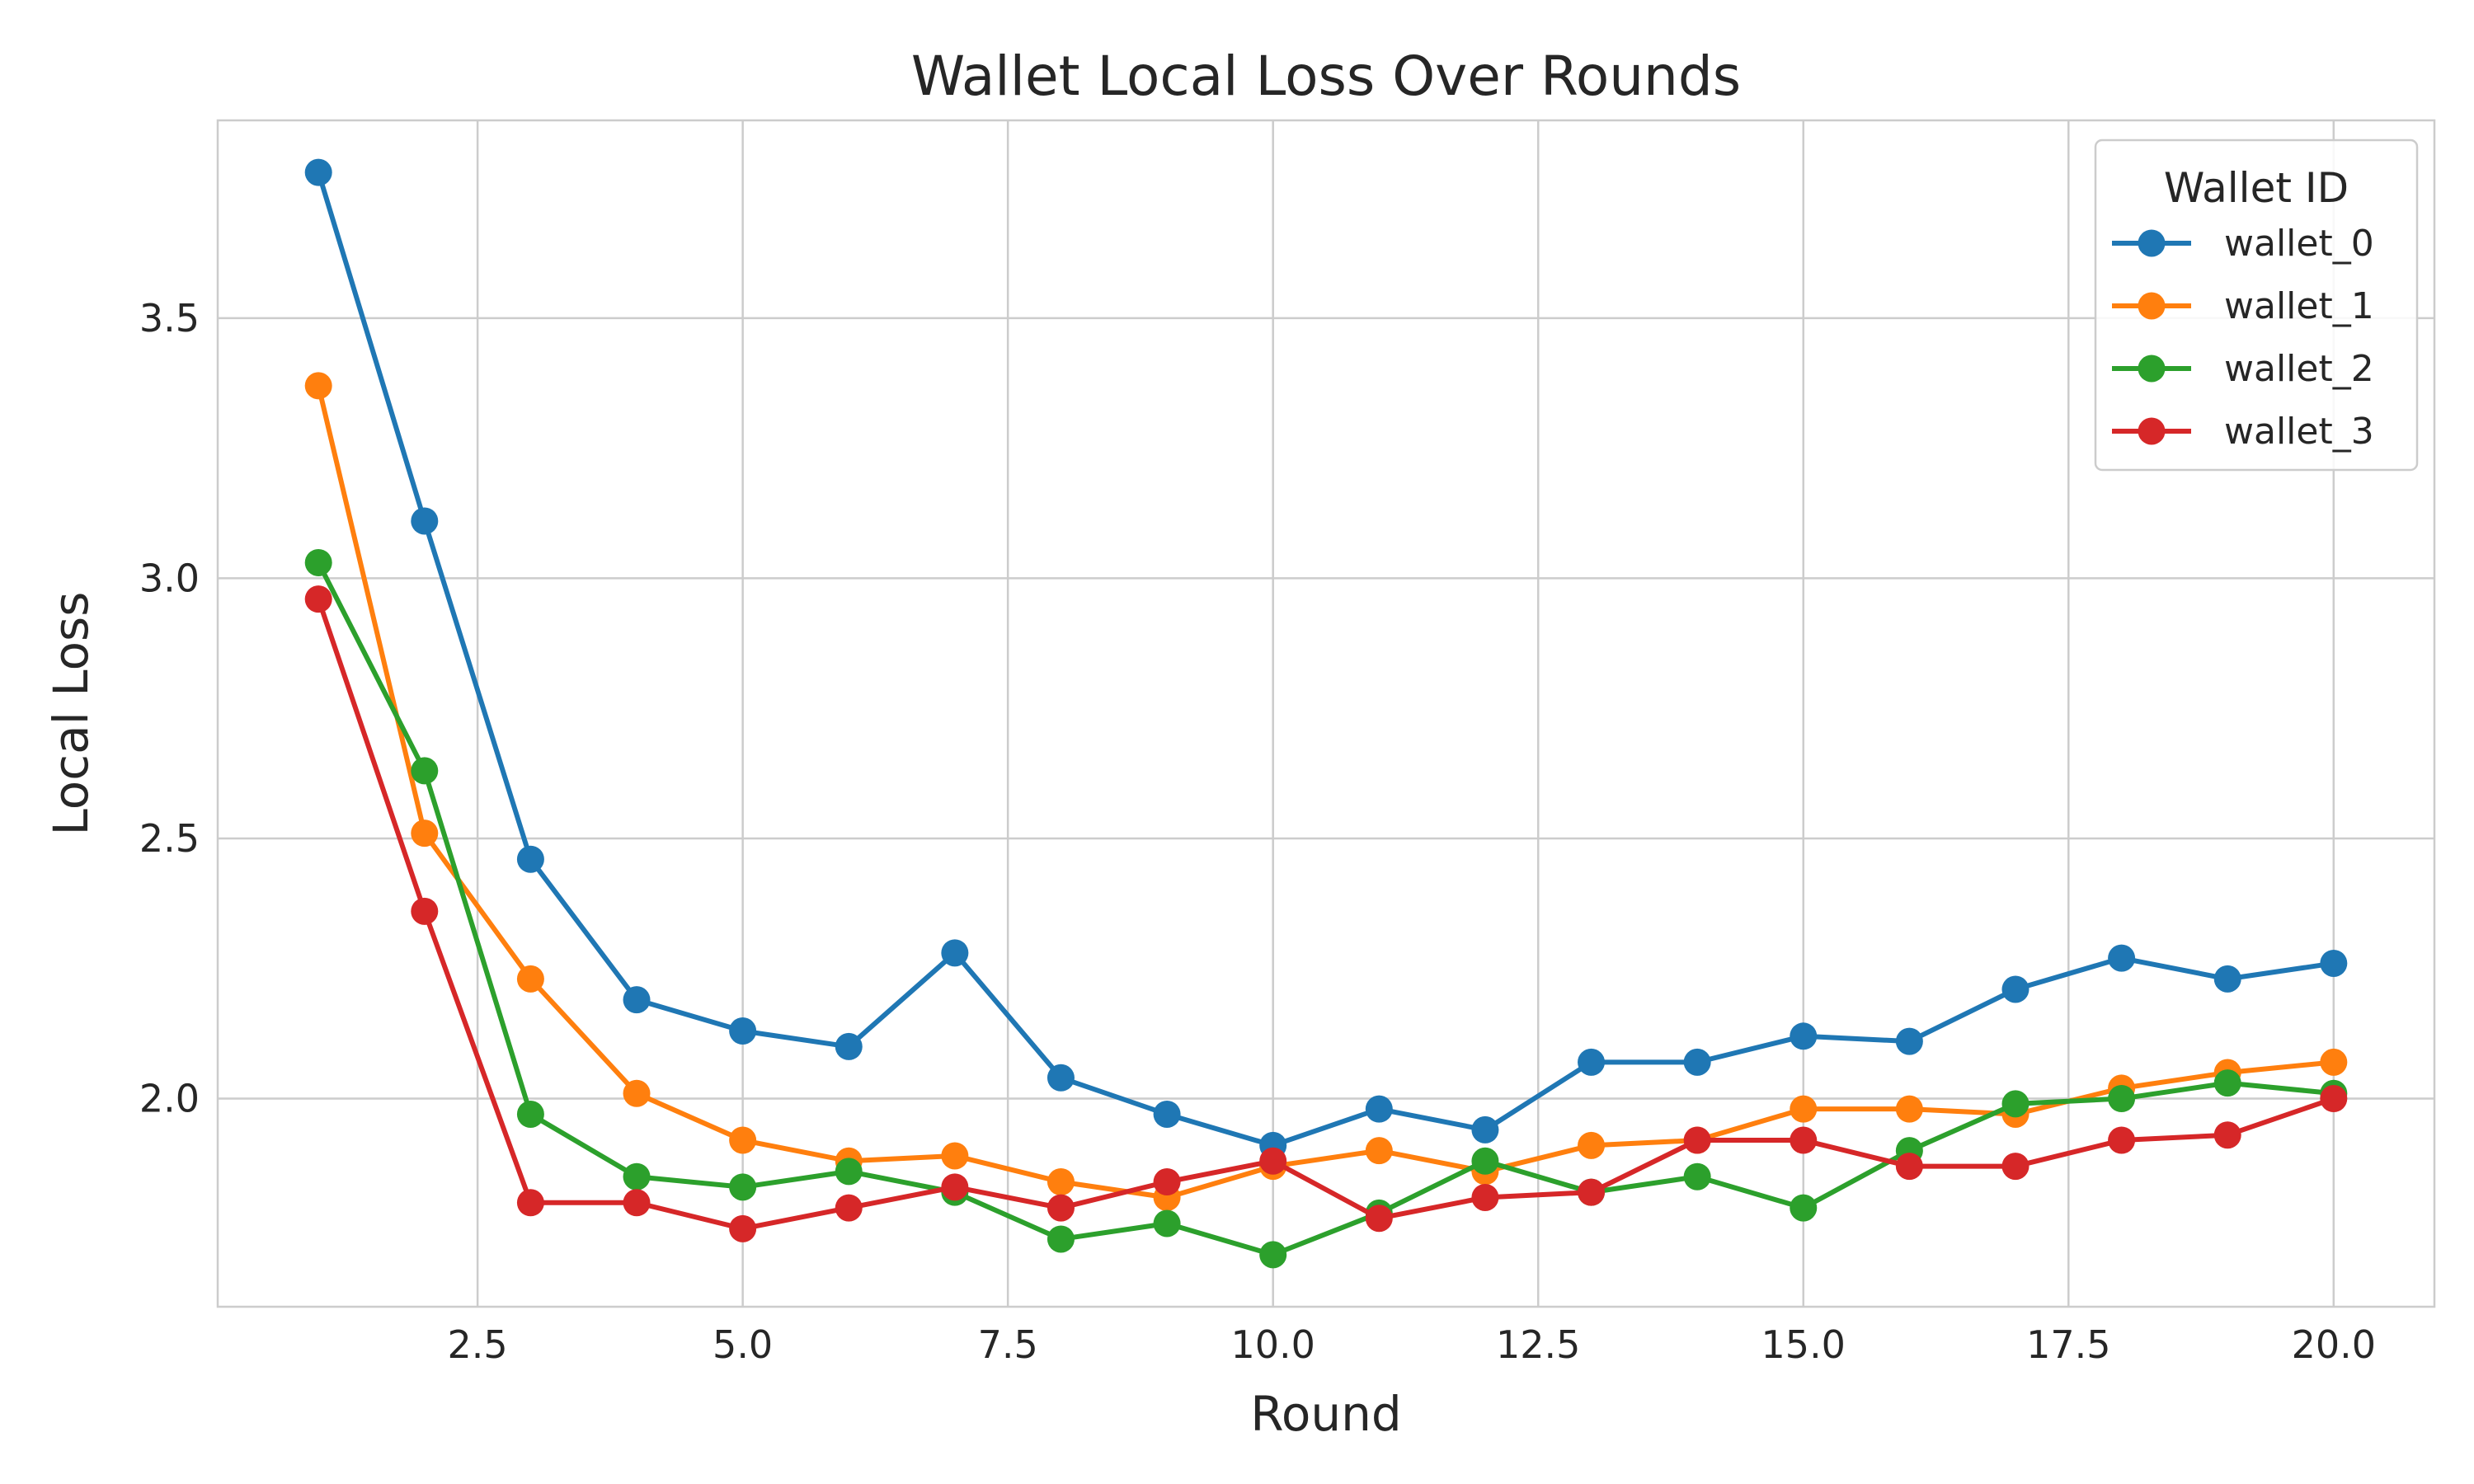 Image resolution: width=2474 pixels, height=1484 pixels. What do you see at coordinates (1272, 1344) in the screenshot?
I see `x-tick-label: 10.0` at bounding box center [1272, 1344].